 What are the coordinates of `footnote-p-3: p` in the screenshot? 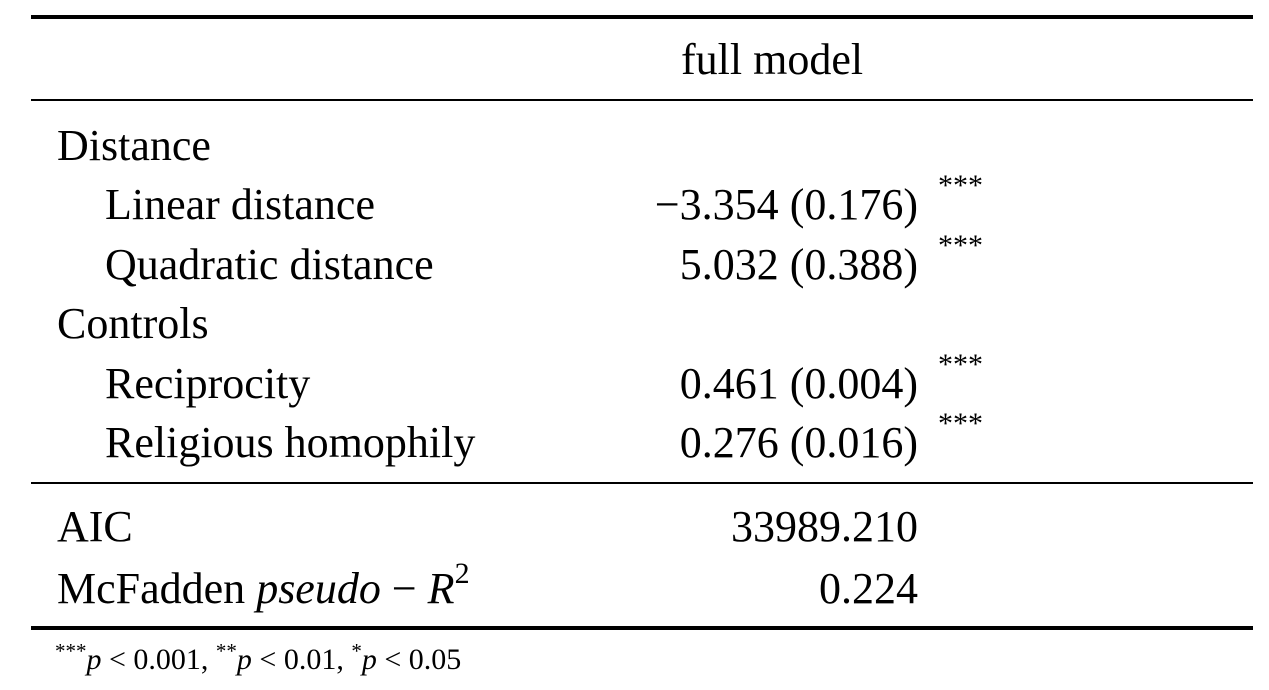 It's located at (369, 659).